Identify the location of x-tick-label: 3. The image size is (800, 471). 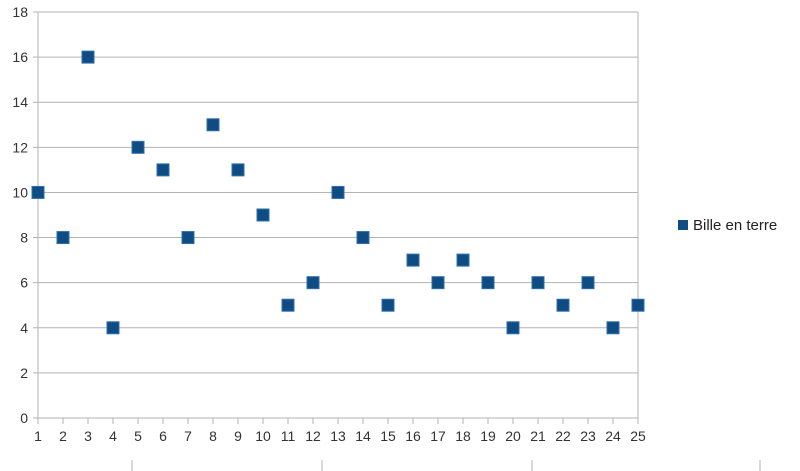
(88, 436).